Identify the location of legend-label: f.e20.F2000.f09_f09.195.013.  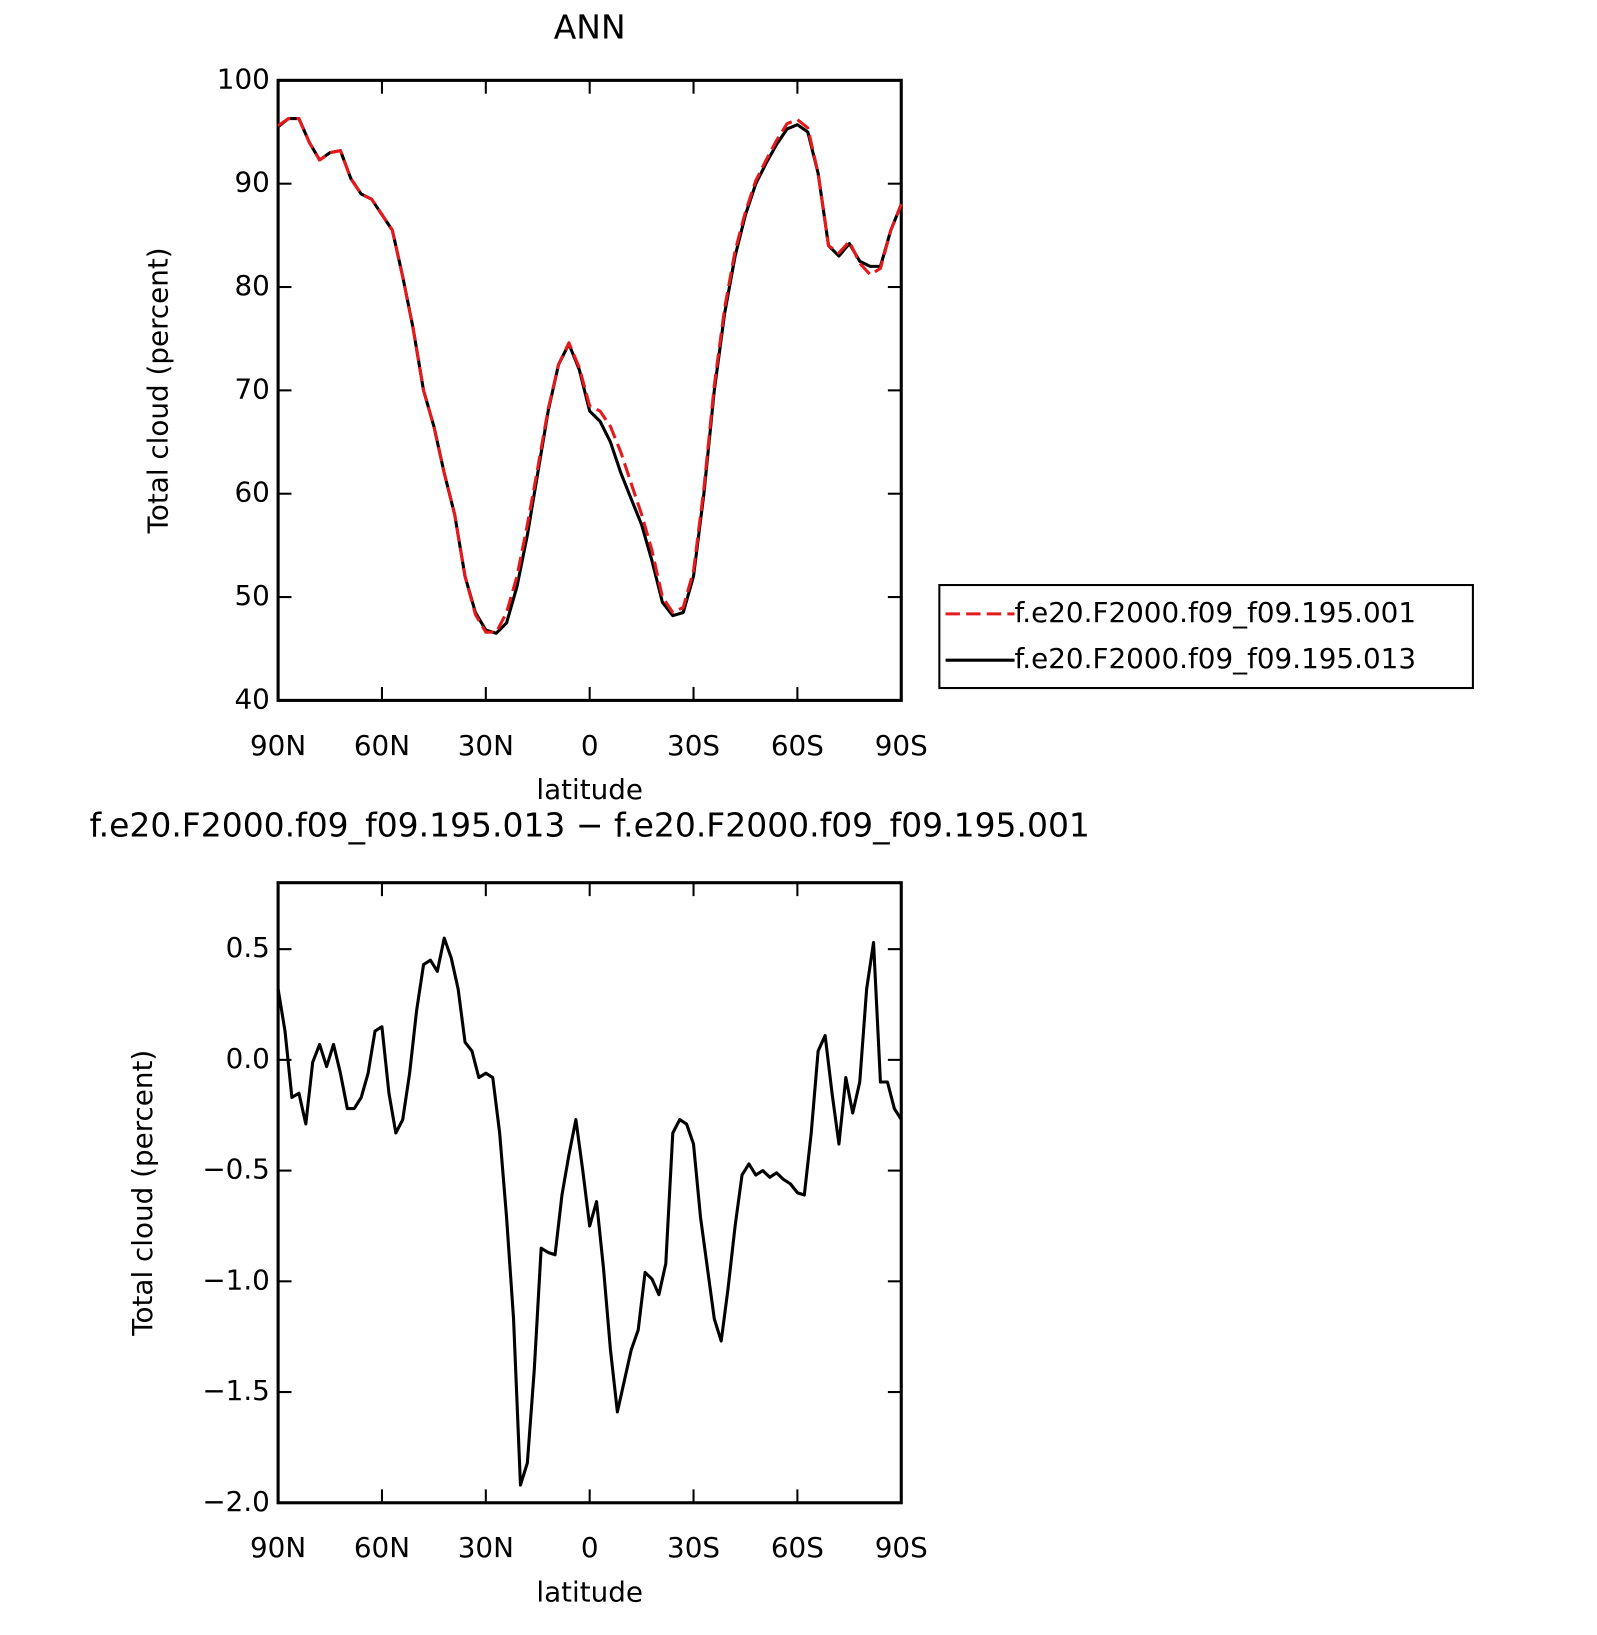
(1215, 658).